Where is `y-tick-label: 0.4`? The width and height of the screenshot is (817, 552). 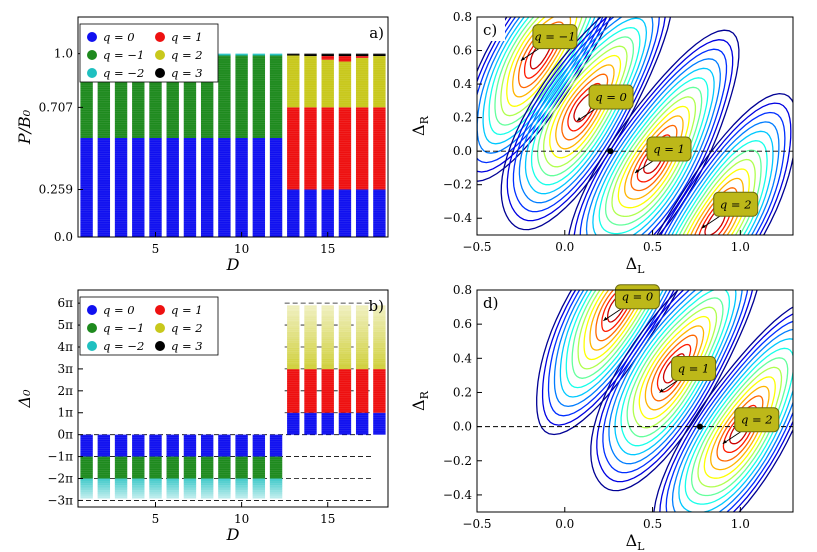 y-tick-label: 0.4 is located at coordinates (462, 358).